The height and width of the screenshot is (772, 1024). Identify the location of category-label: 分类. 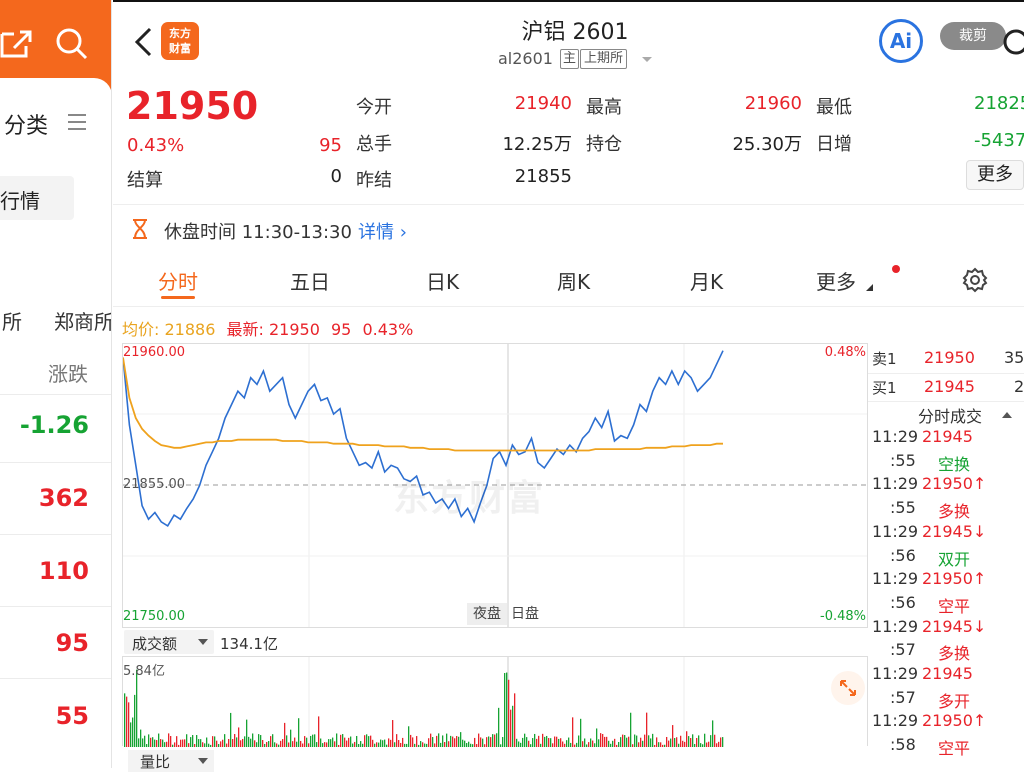
(26, 126).